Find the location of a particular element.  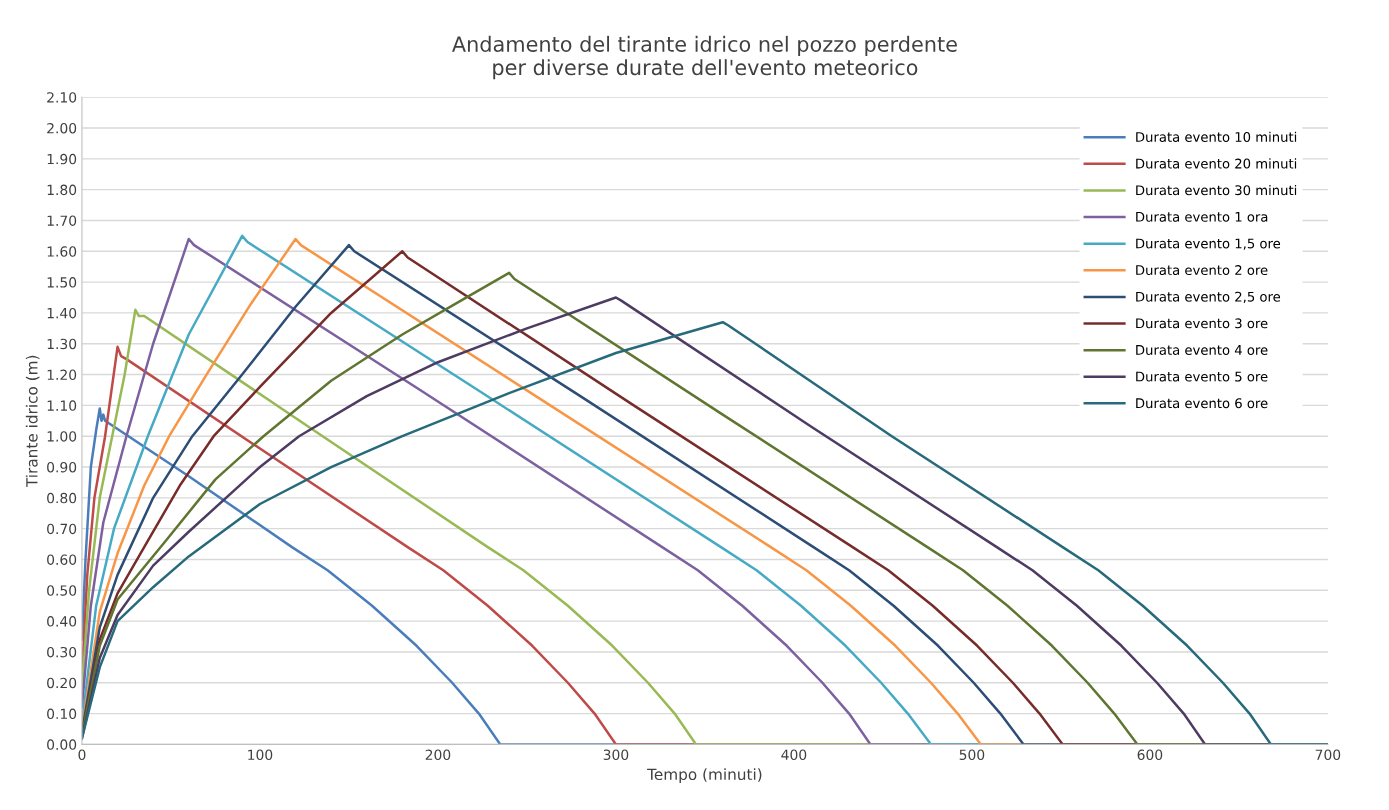

y-tick-label: 1.10 is located at coordinates (62, 405).